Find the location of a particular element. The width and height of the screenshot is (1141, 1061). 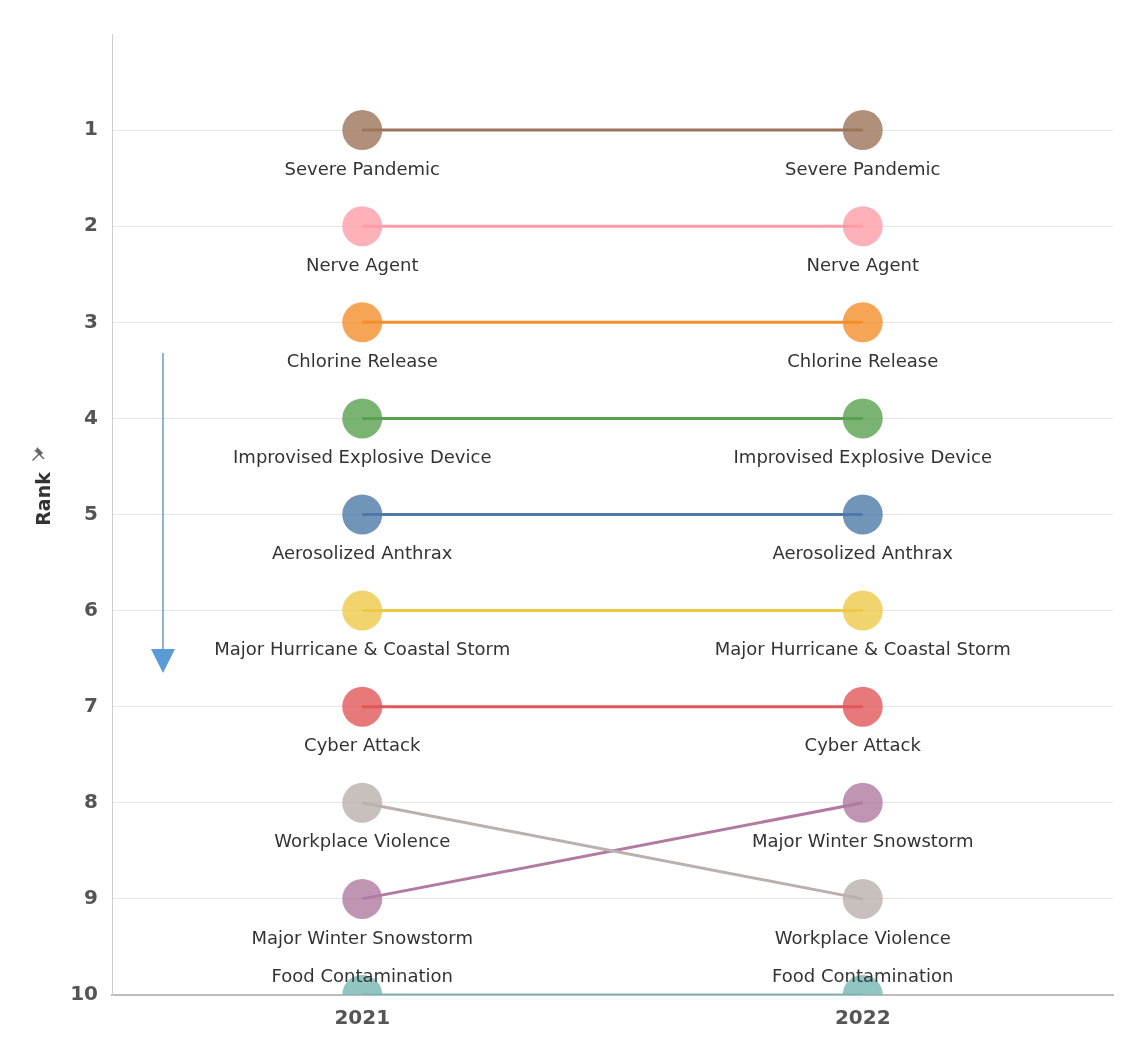

series-label: Improvised Explosive Device is located at coordinates (362, 457).